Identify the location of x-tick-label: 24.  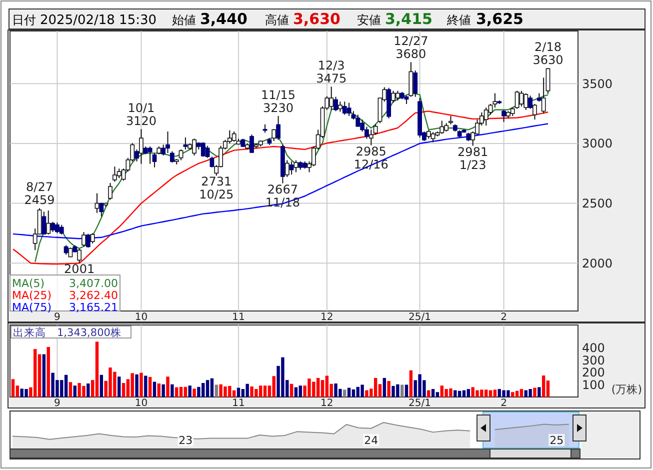
(371, 440).